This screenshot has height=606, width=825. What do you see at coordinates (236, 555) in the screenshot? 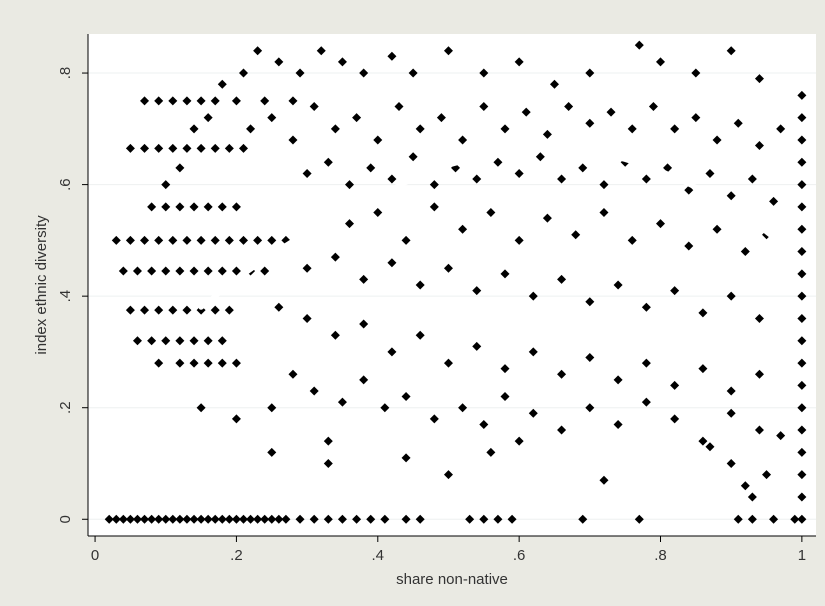
I see `x-tick-label: .2` at bounding box center [236, 555].